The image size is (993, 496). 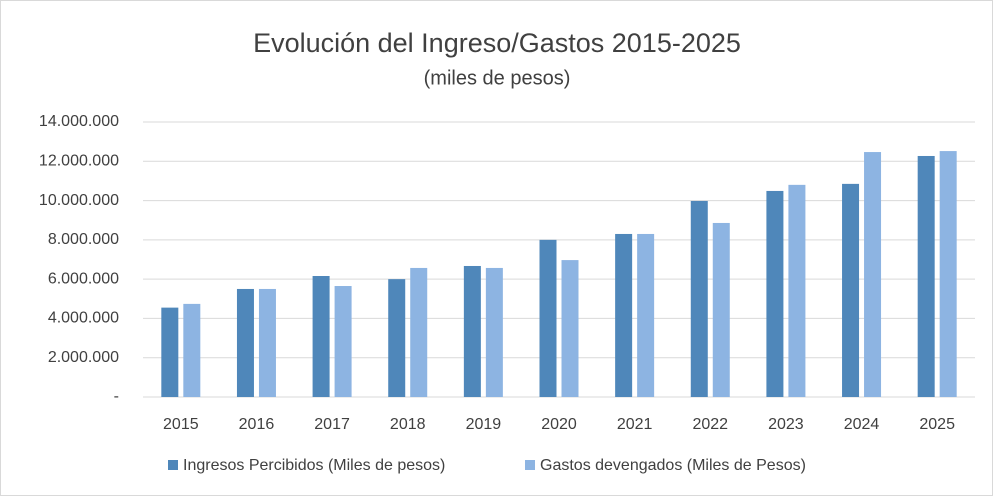 I want to click on x-tick-label: 2025, so click(x=937, y=424).